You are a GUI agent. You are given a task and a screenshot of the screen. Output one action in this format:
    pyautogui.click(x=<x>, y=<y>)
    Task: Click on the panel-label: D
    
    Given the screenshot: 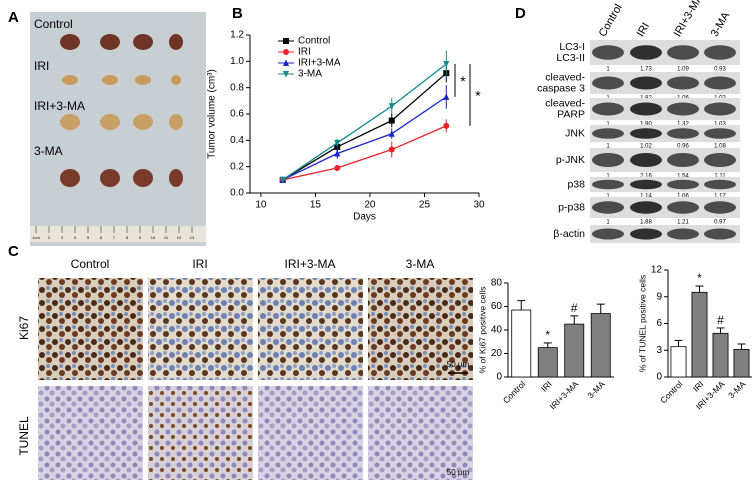 What is the action you would take?
    pyautogui.click(x=520, y=13)
    